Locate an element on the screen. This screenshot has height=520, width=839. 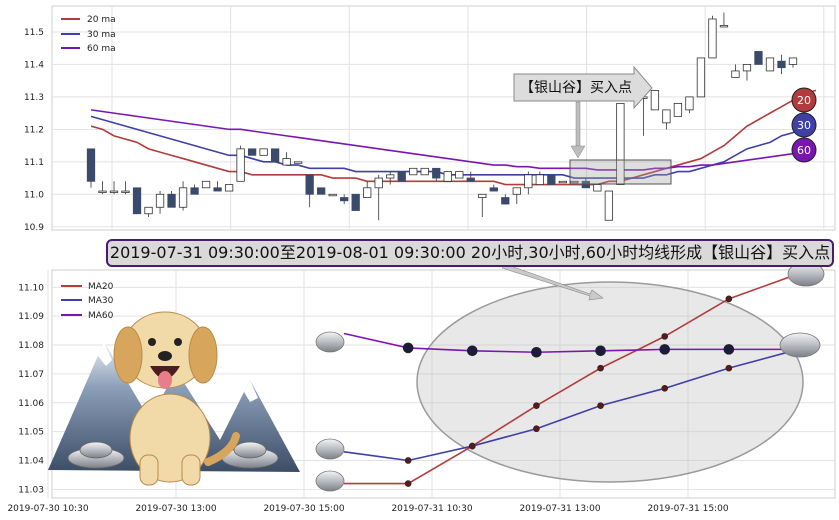
line-ma60 is located at coordinates (568, 343).